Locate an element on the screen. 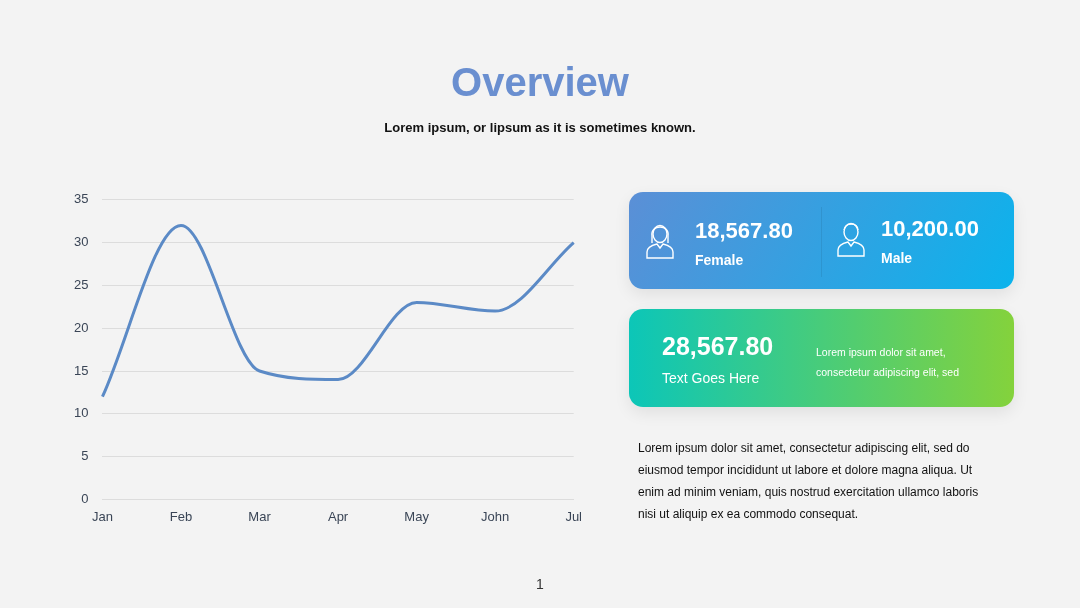 The image size is (1080, 608). x-tick-label: Jan is located at coordinates (102, 516).